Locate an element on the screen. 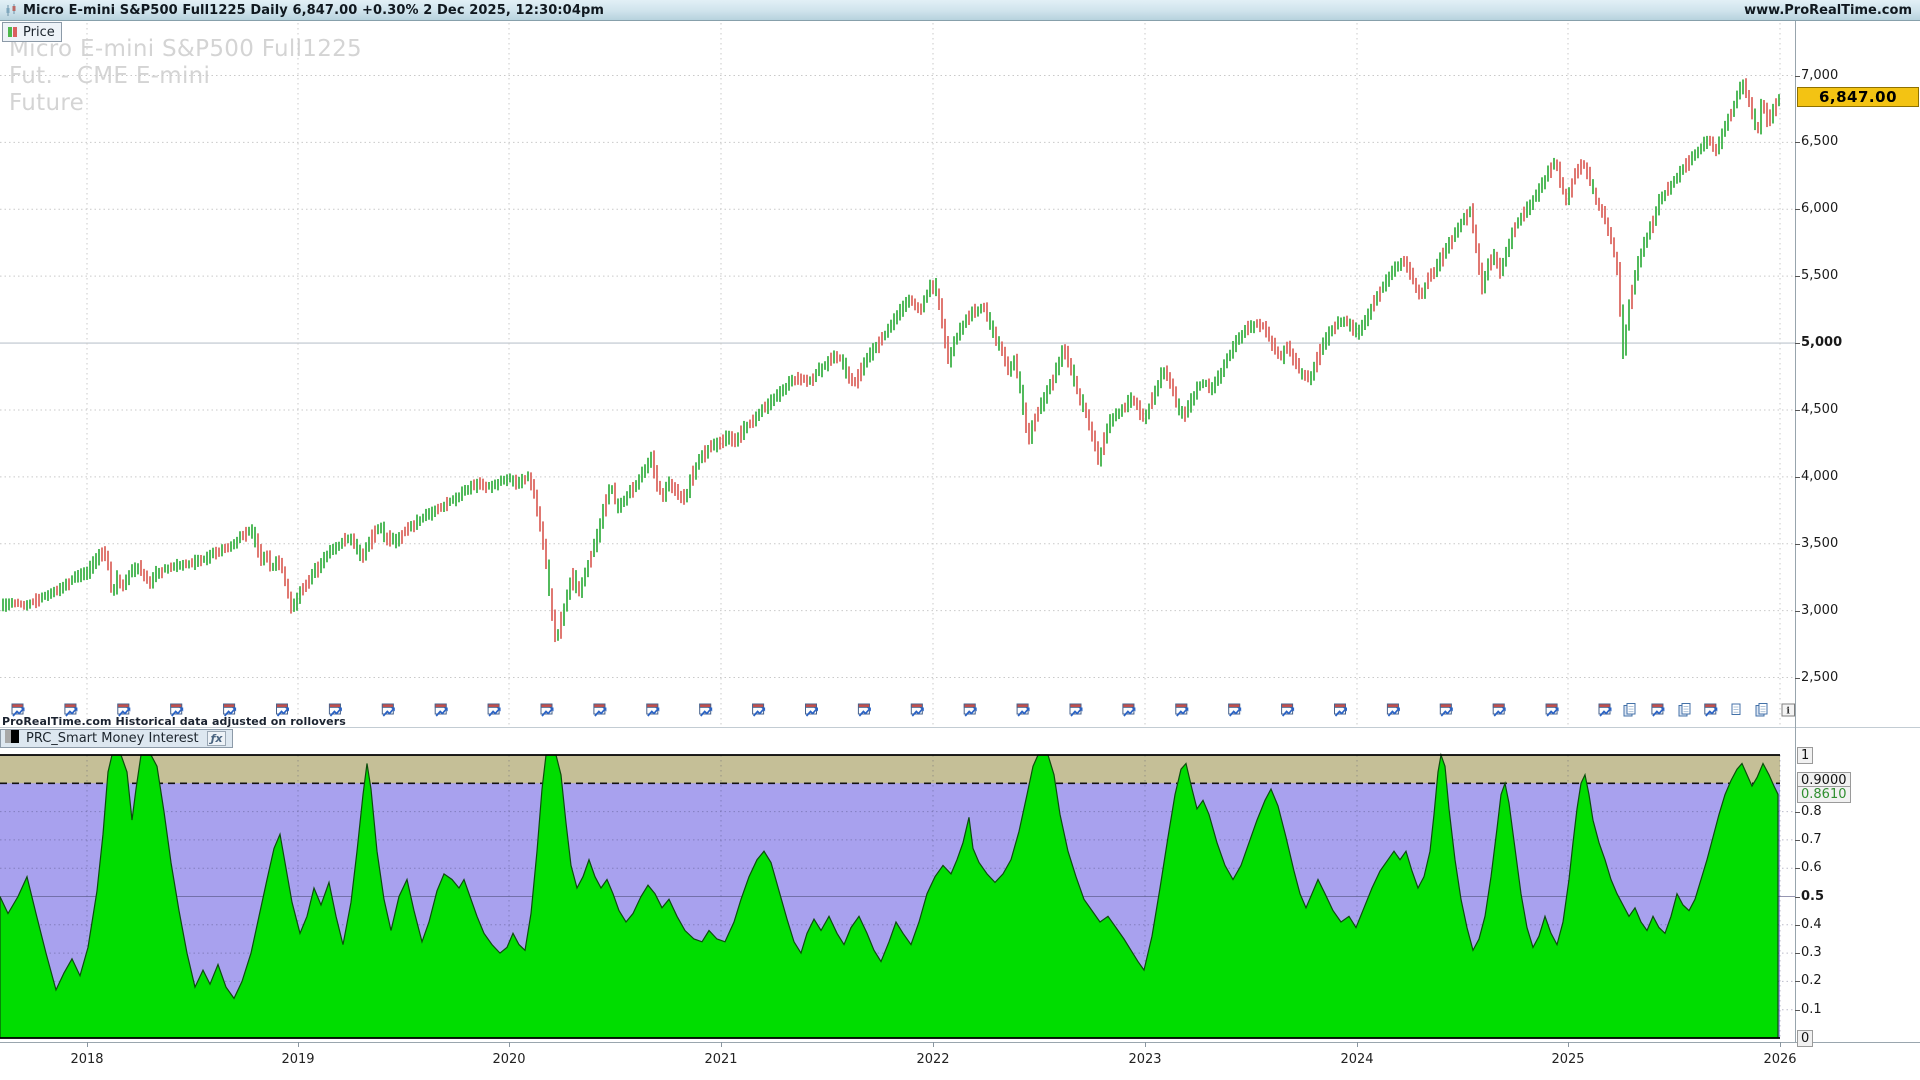 The width and height of the screenshot is (1920, 1080). indicator-tab-label: PRC_Smart Money Interest is located at coordinates (112, 738).